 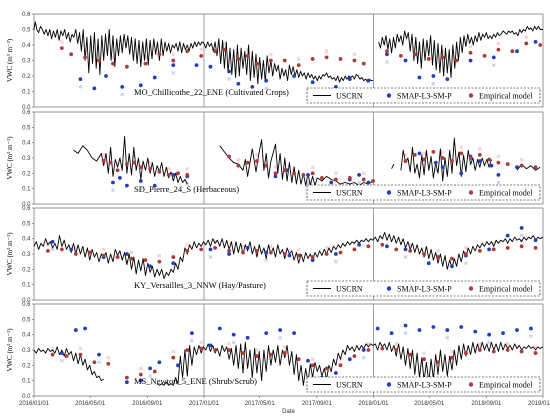 What do you see at coordinates (26, 15) in the screenshot?
I see `y-tick-label: 0.6` at bounding box center [26, 15].